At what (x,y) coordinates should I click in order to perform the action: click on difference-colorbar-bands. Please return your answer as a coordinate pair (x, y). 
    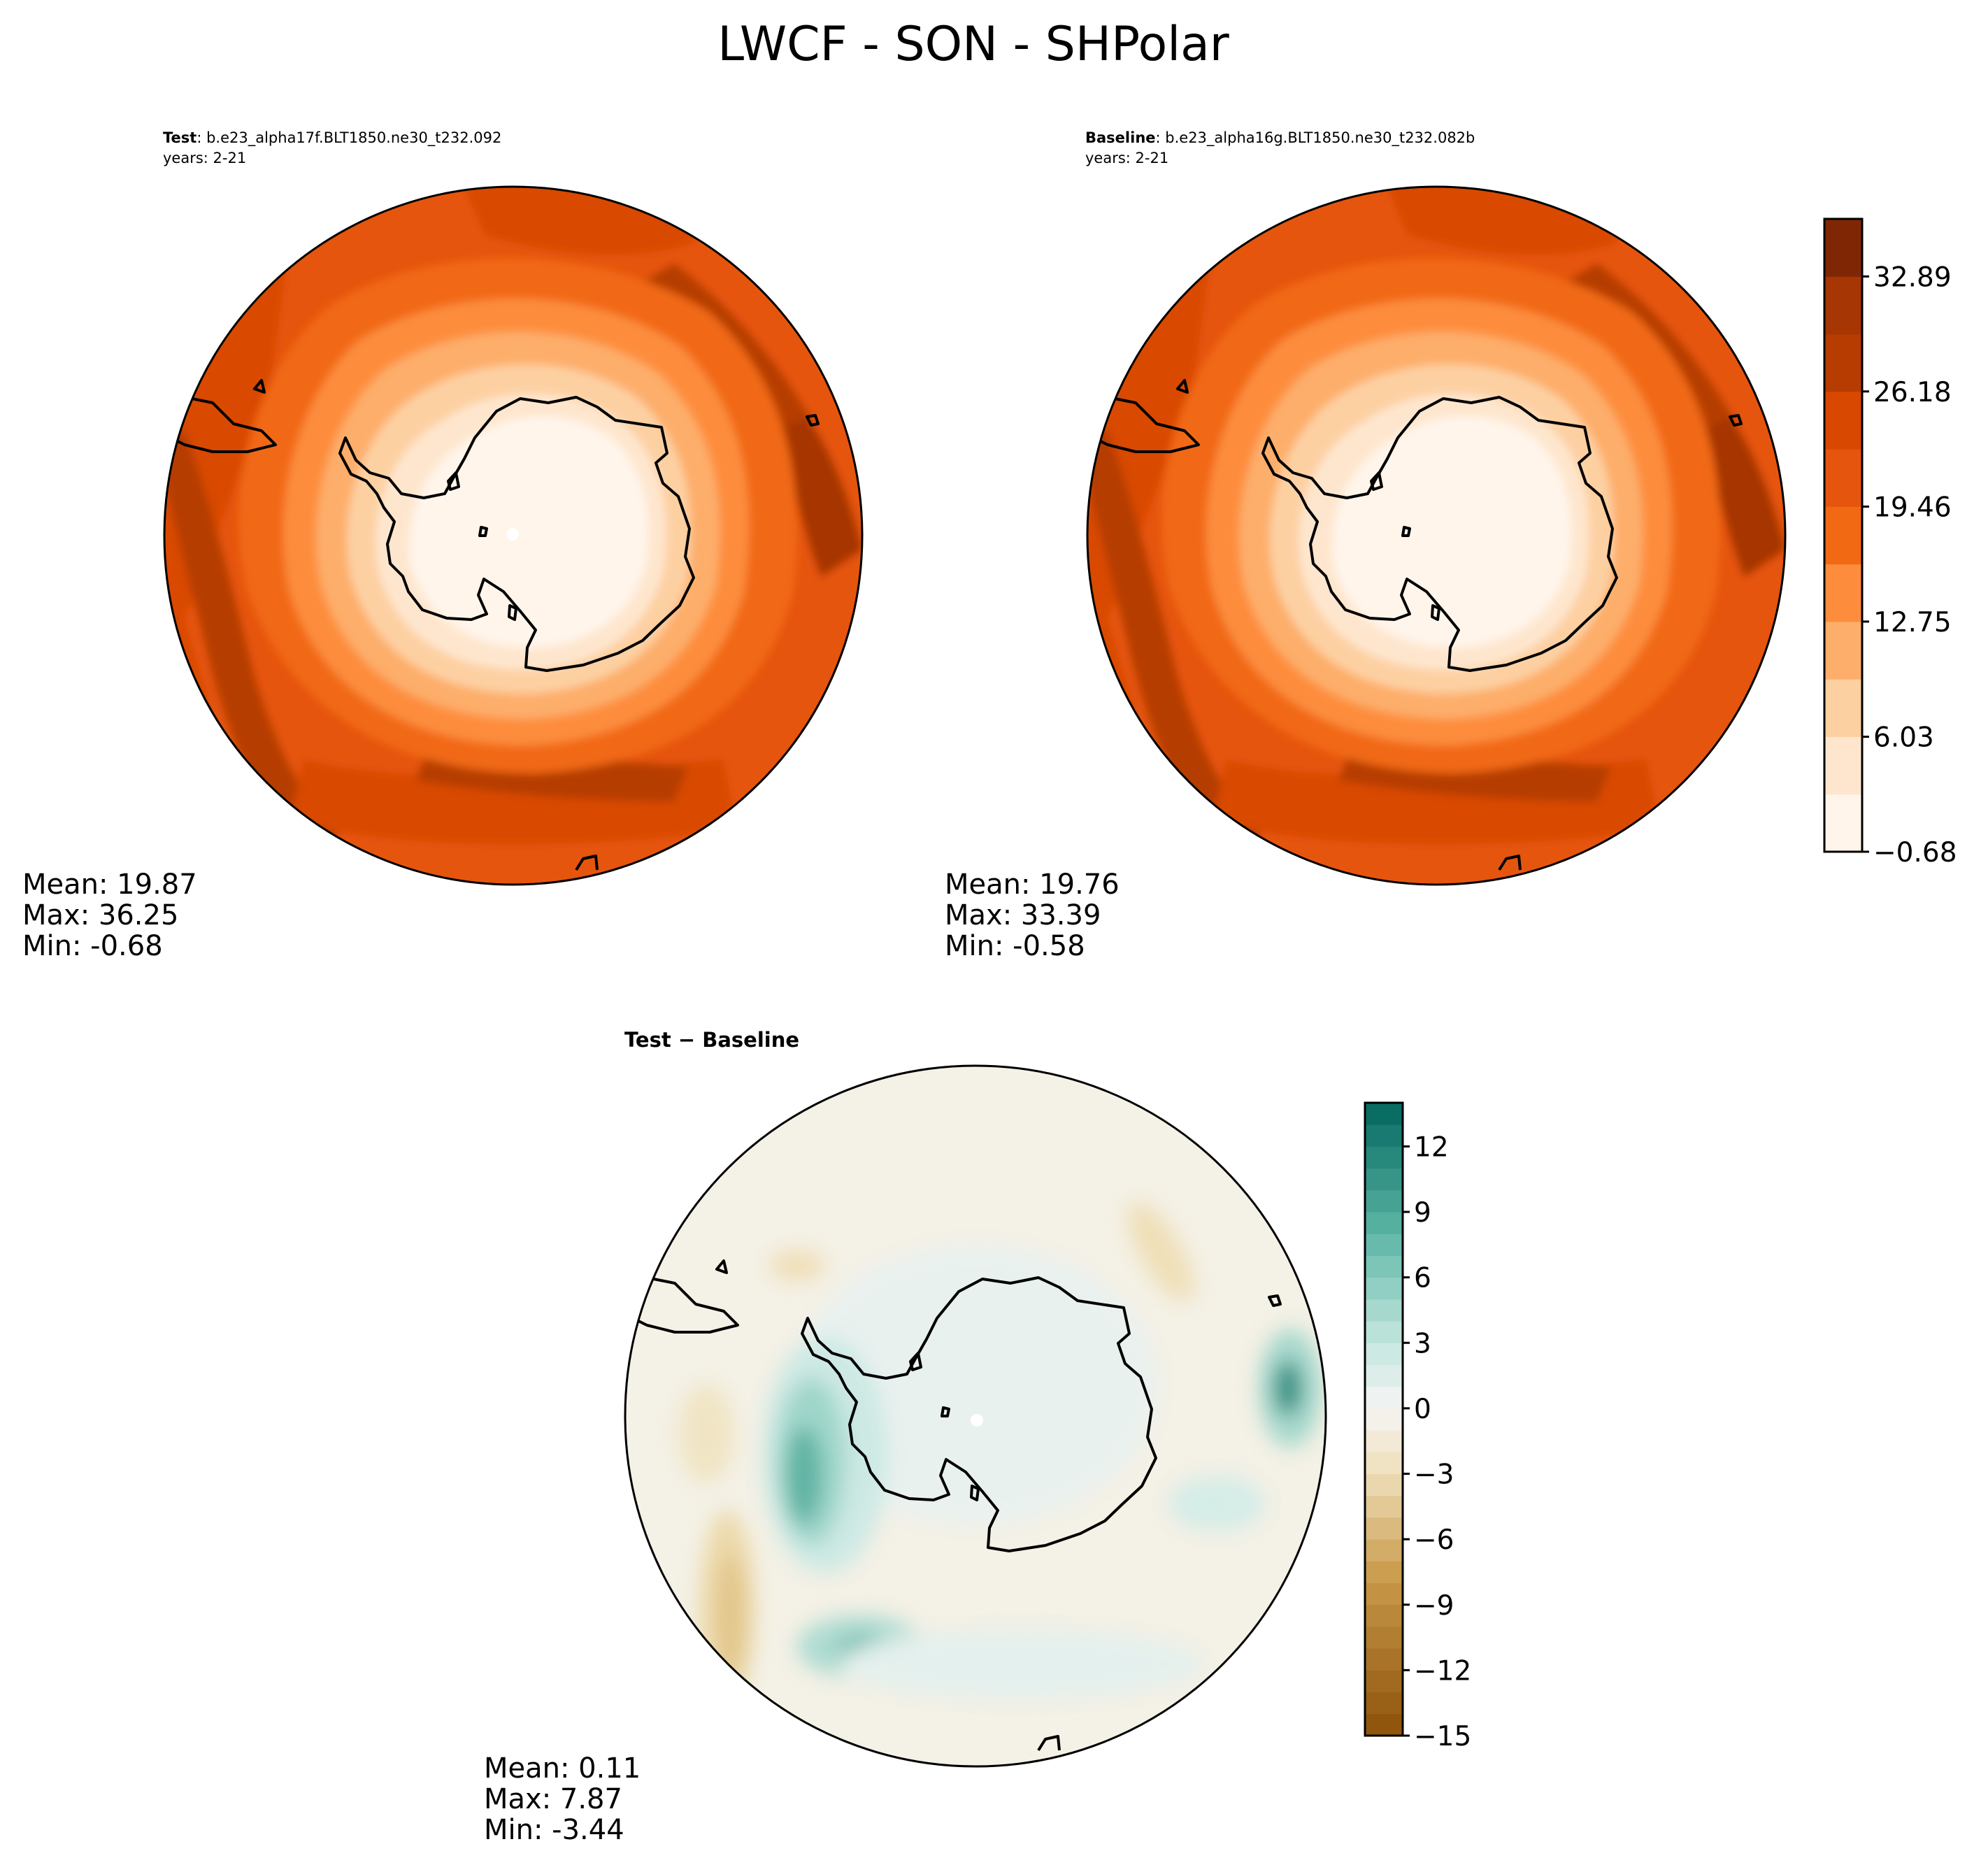
    Looking at the image, I should click on (1384, 1419).